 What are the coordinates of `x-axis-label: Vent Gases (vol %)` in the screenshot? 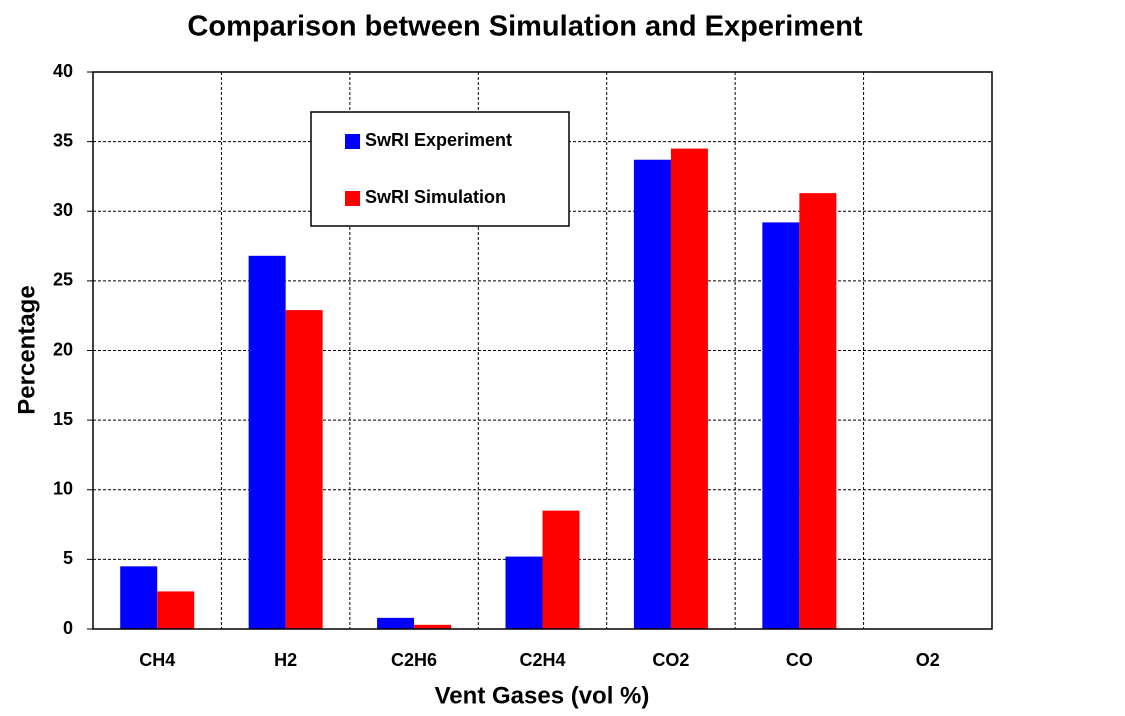 It's located at (542, 695).